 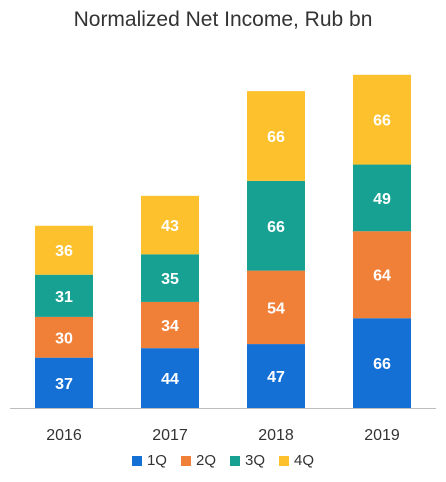 I want to click on legend-item-1Q: 1Q, so click(x=149, y=460).